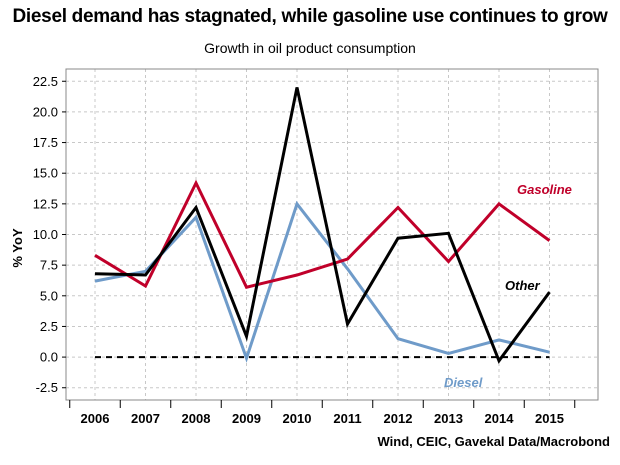 The width and height of the screenshot is (620, 465). I want to click on y-tick-label: 2.5, so click(49, 326).